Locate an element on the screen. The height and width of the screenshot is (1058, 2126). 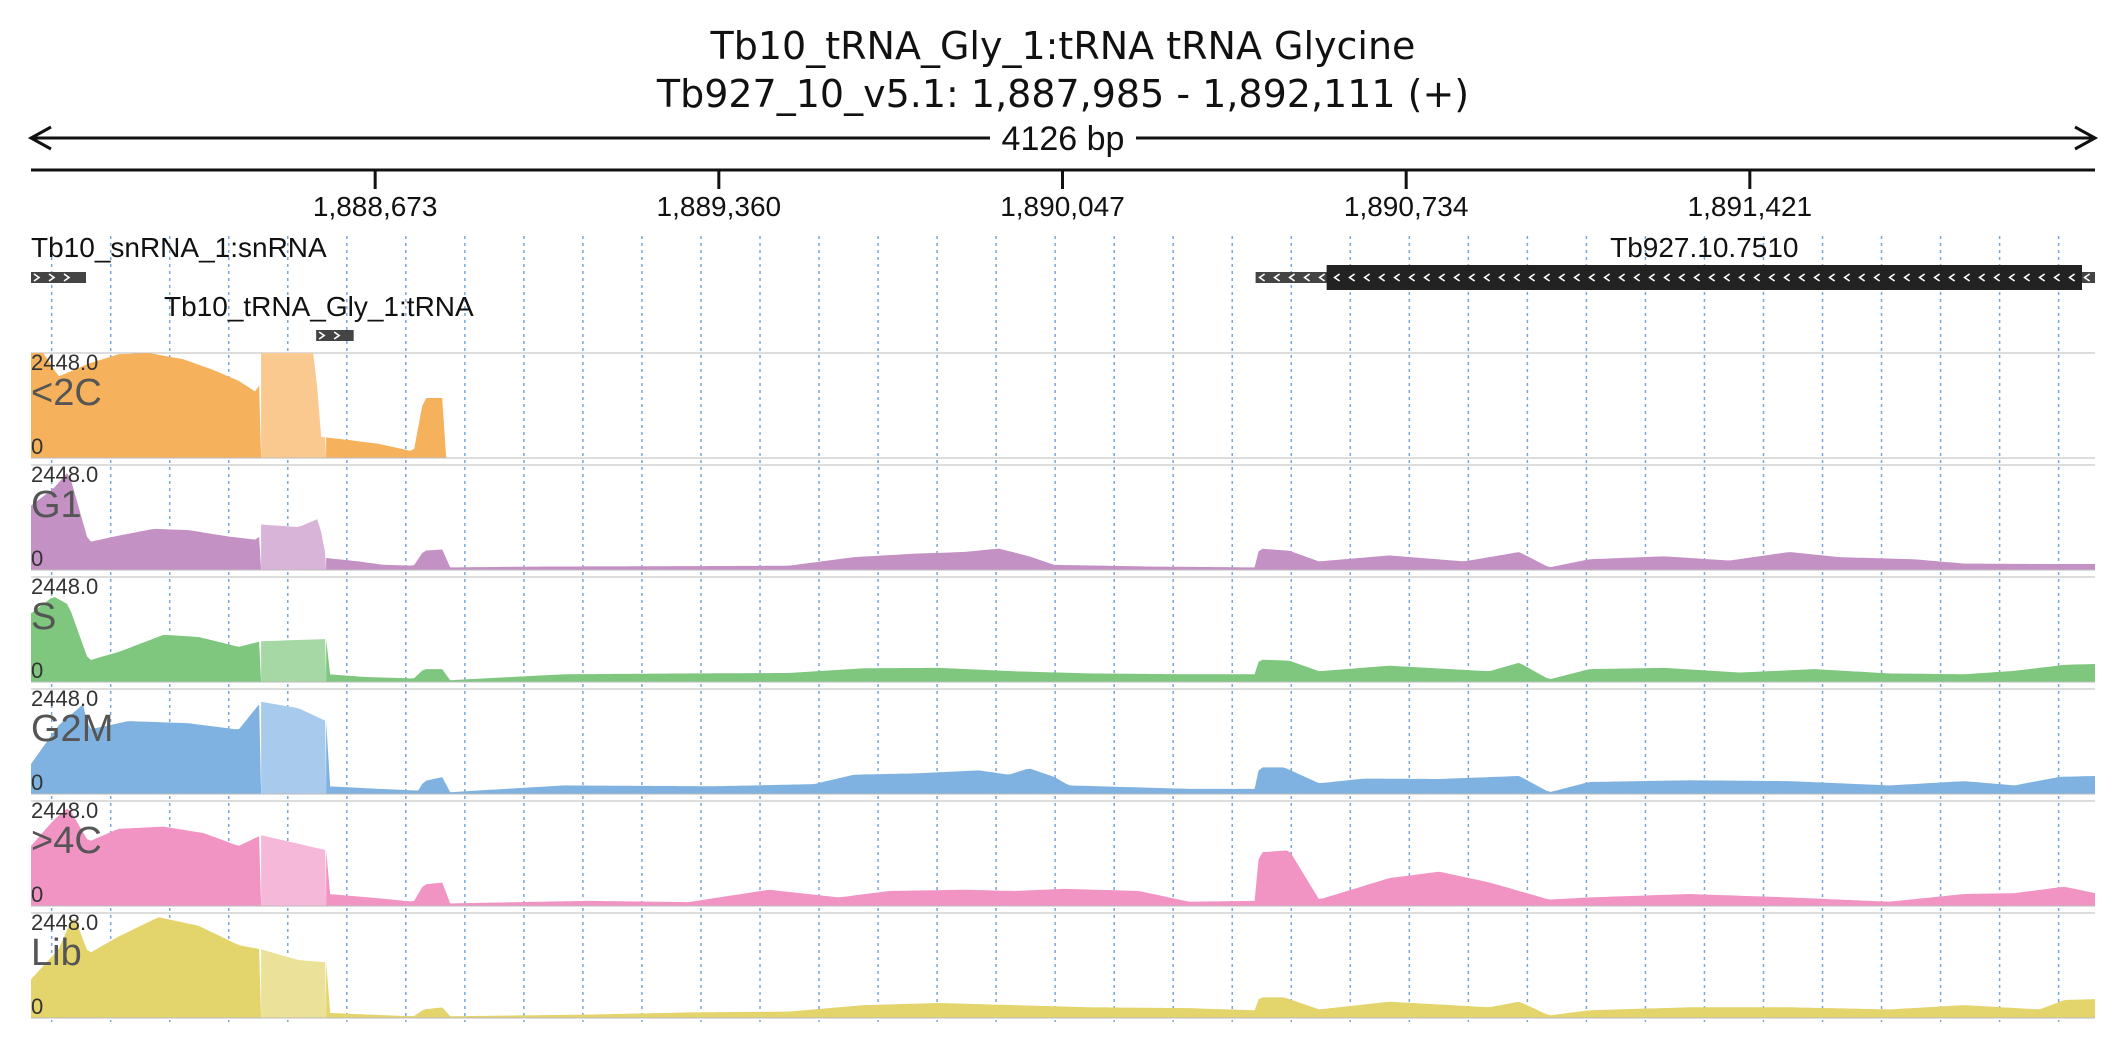
span-arrow: 4126 bp is located at coordinates (1063, 139).